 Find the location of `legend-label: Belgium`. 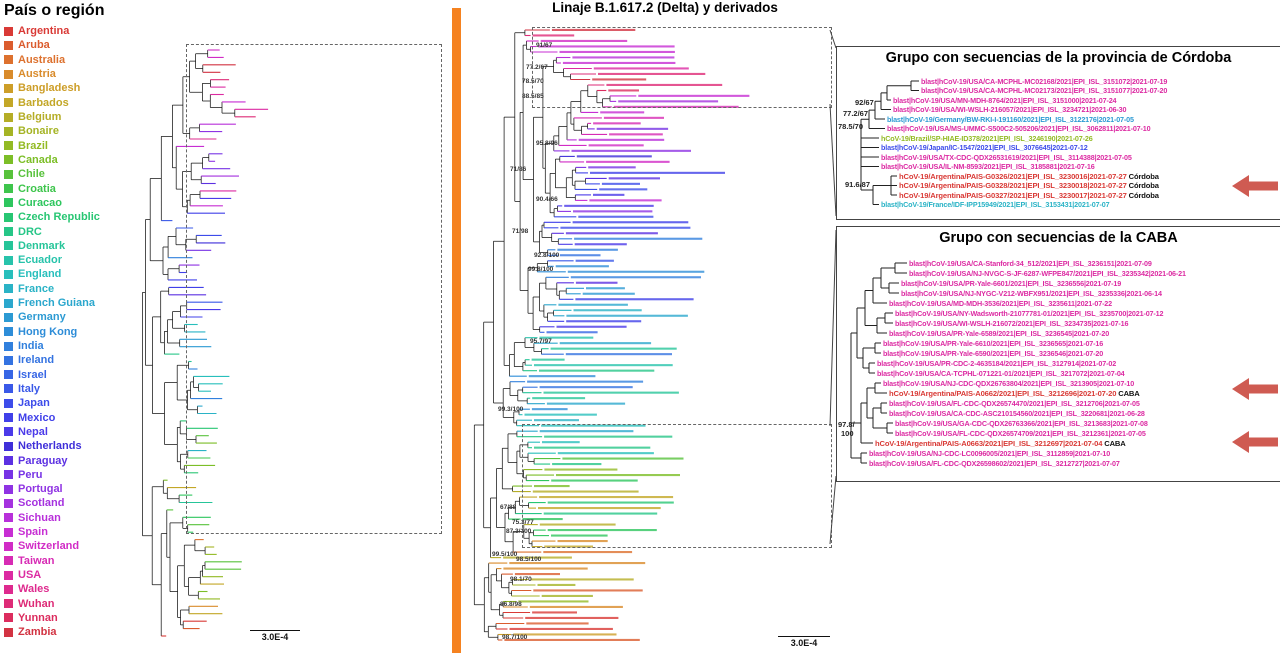

legend-label: Belgium is located at coordinates (40, 117).